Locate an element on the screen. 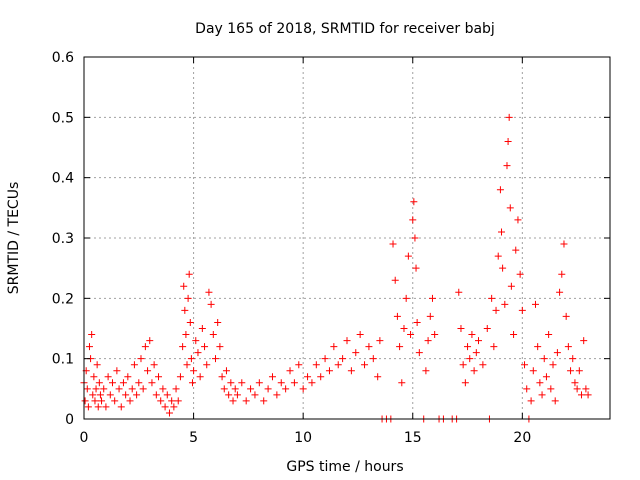  y-tick-label: 0.4 is located at coordinates (63, 179).